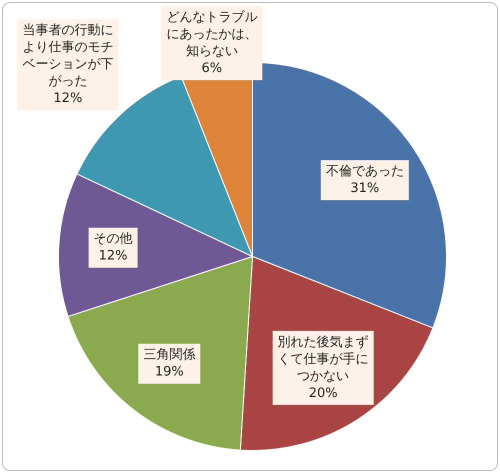  What do you see at coordinates (169, 372) in the screenshot?
I see `data-label: 19%` at bounding box center [169, 372].